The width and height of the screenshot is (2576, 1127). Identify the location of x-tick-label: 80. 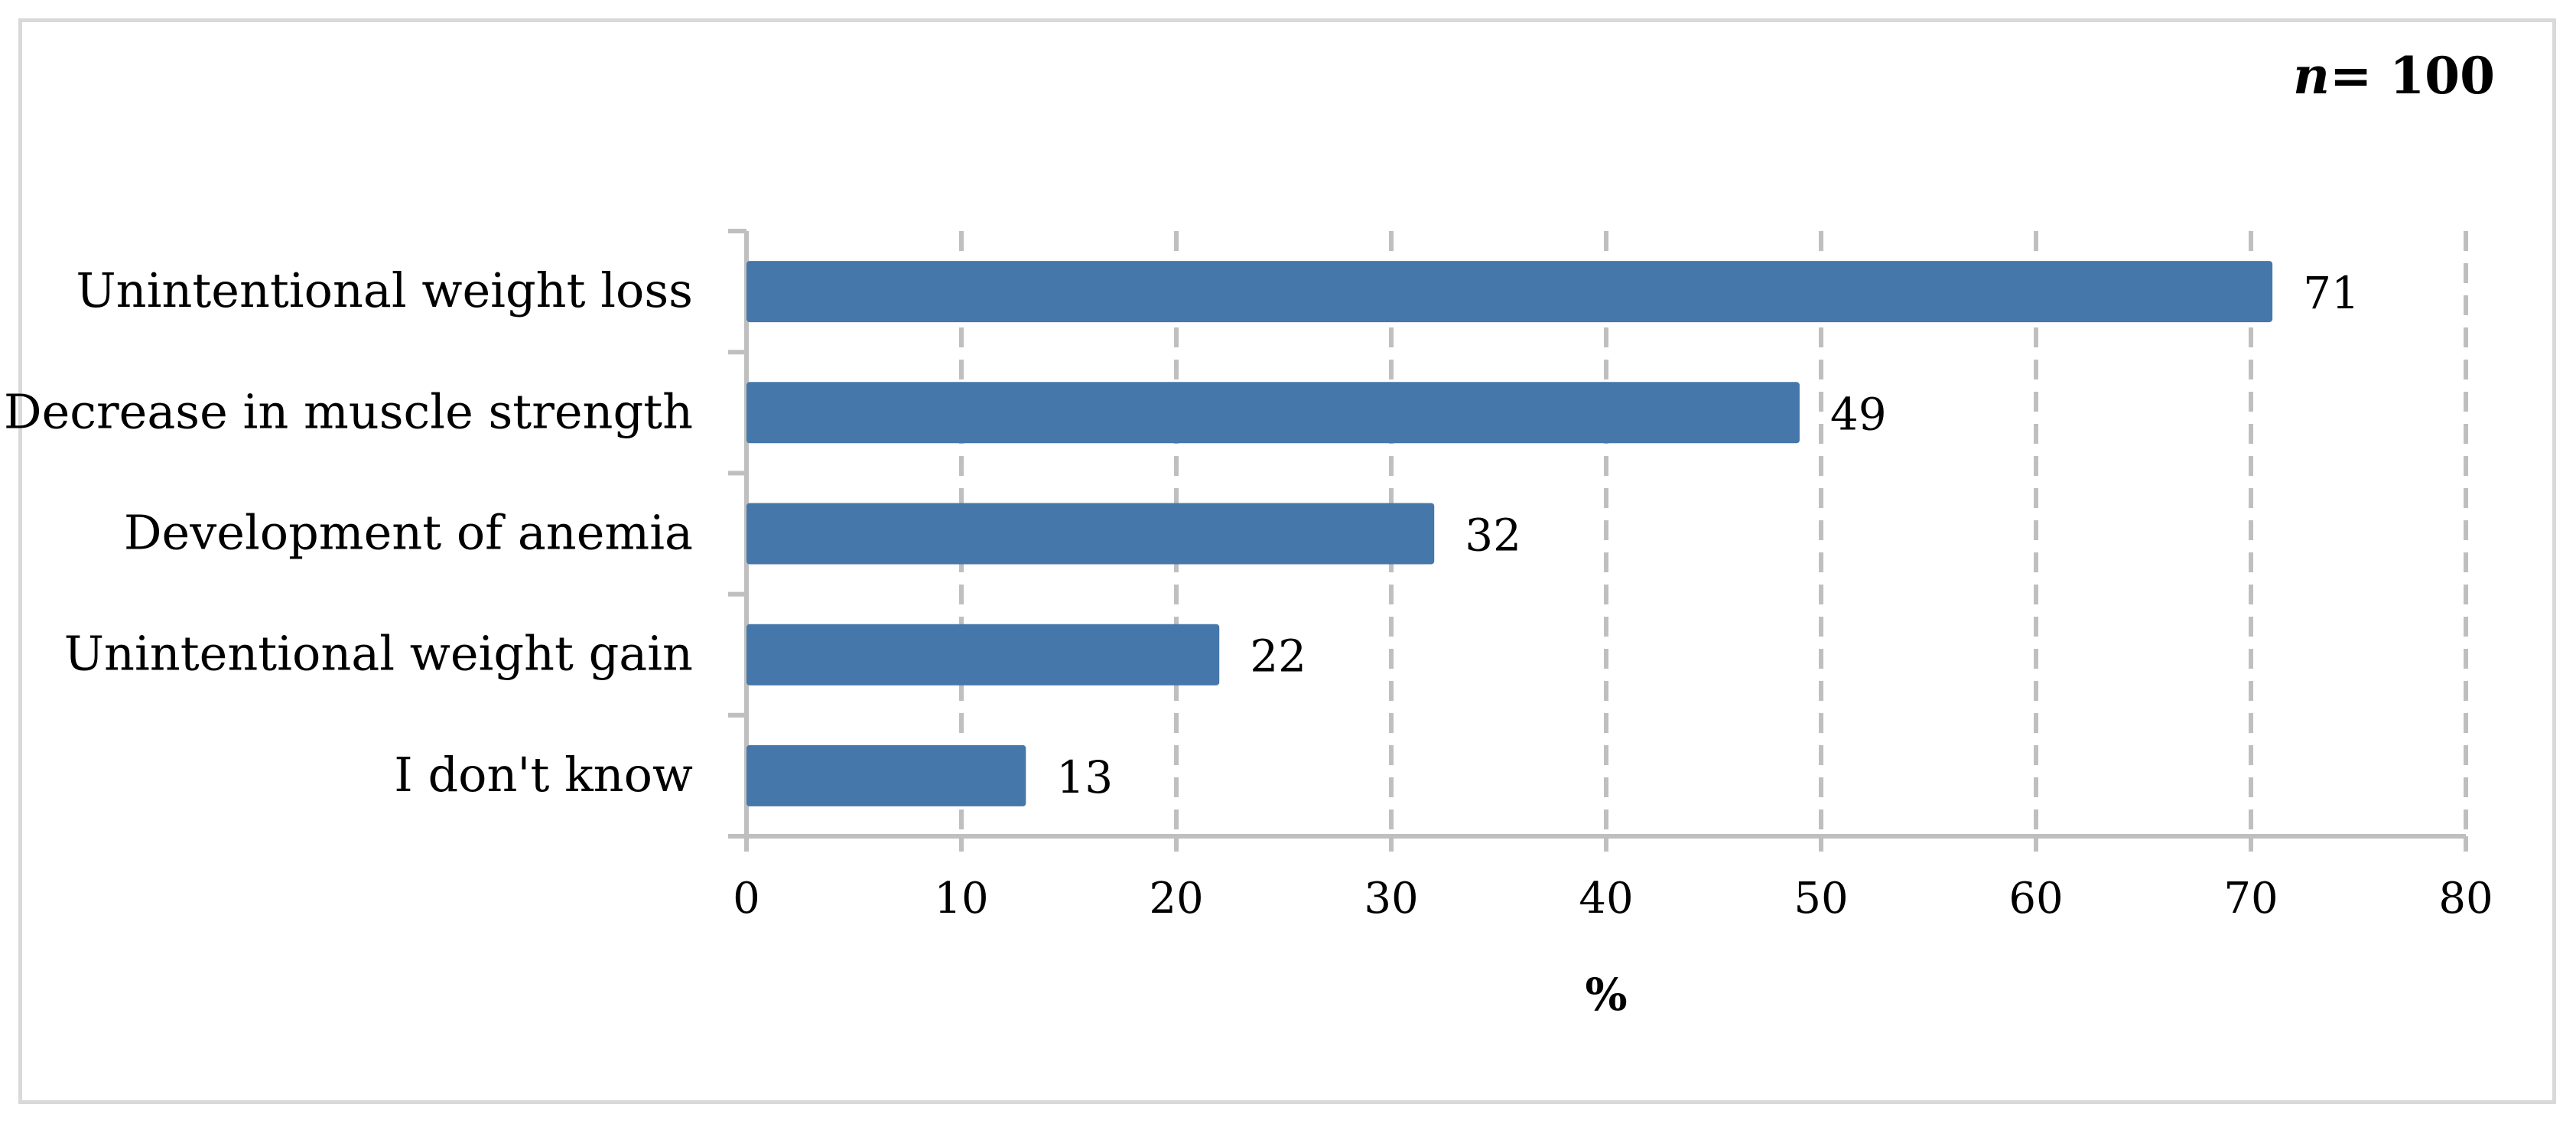
(2465, 898).